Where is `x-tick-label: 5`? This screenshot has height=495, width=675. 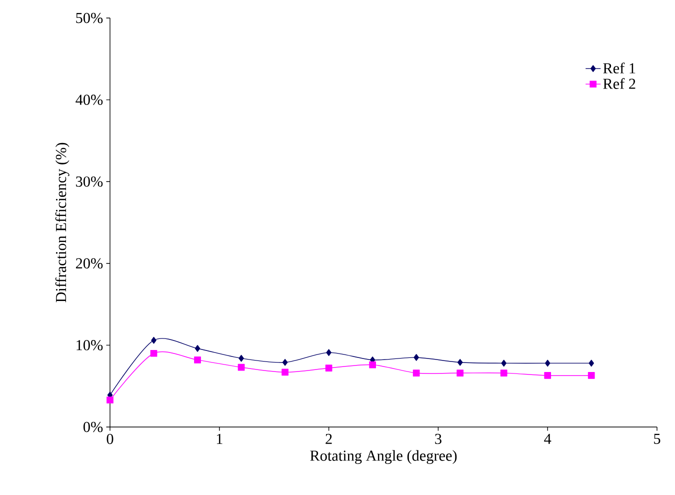 x-tick-label: 5 is located at coordinates (657, 439).